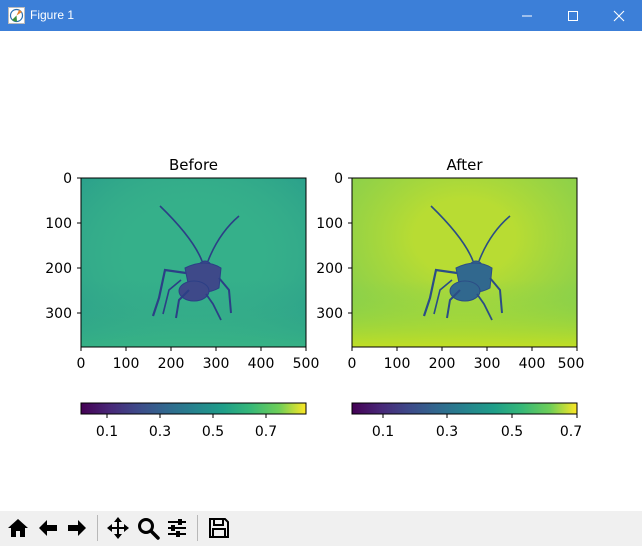  I want to click on configure-subplots-button, so click(177, 528).